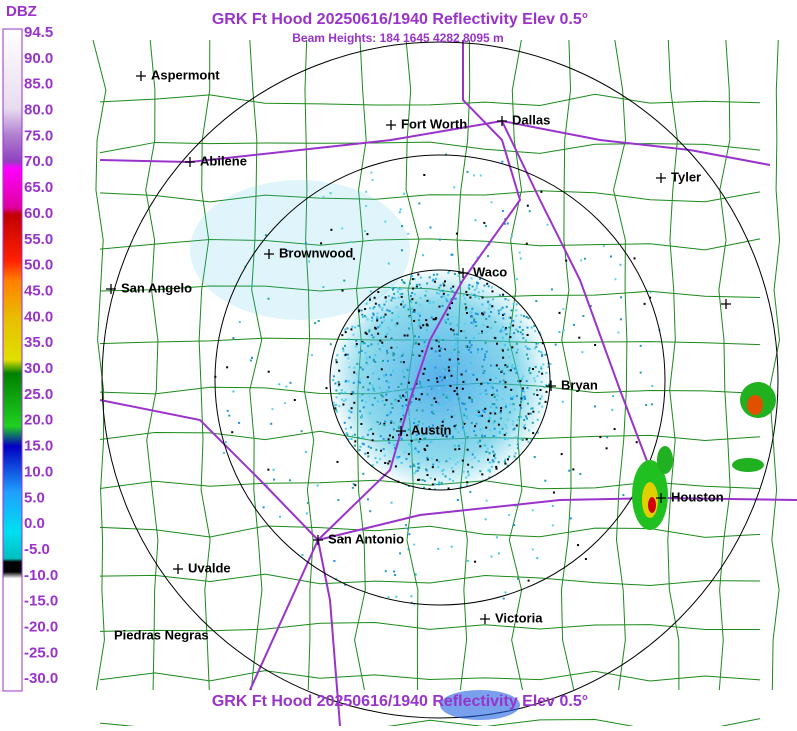  Describe the element at coordinates (485, 619) in the screenshot. I see `city-marker` at that location.